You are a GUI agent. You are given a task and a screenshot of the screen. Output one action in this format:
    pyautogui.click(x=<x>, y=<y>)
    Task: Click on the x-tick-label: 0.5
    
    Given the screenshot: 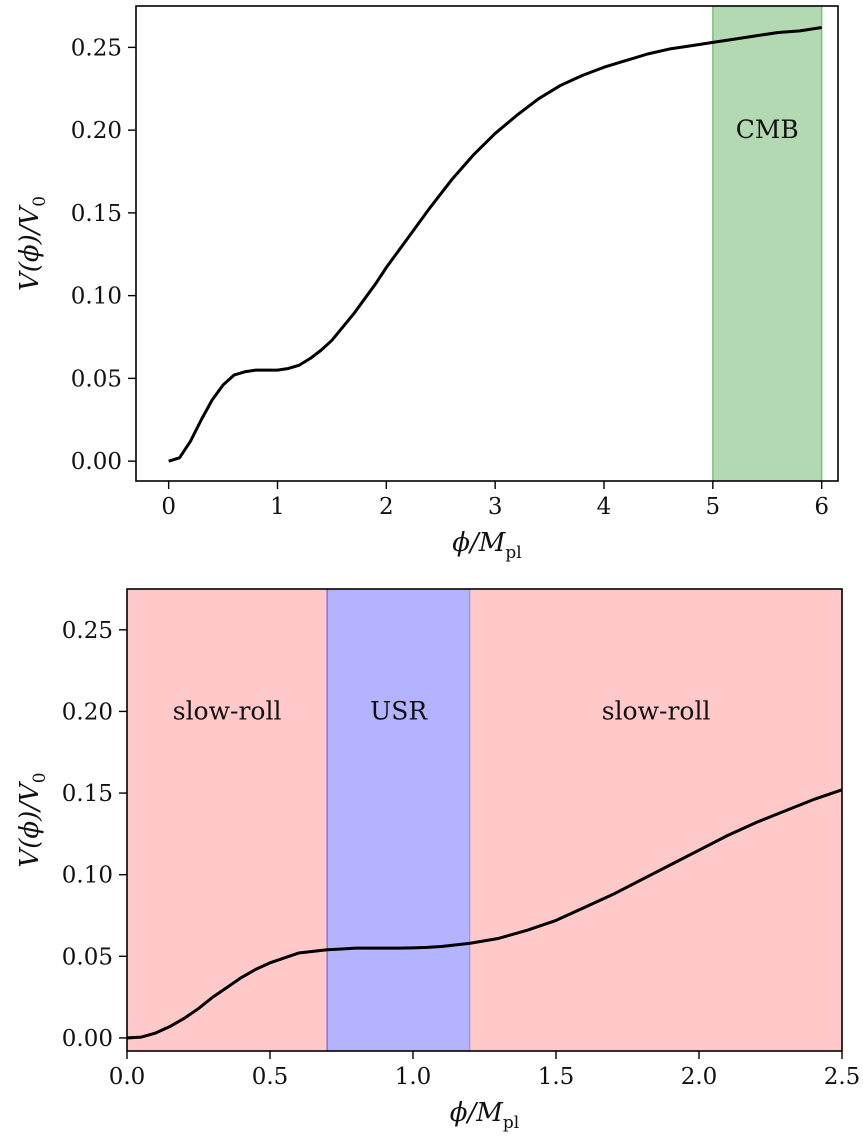 What is the action you would take?
    pyautogui.click(x=270, y=1077)
    